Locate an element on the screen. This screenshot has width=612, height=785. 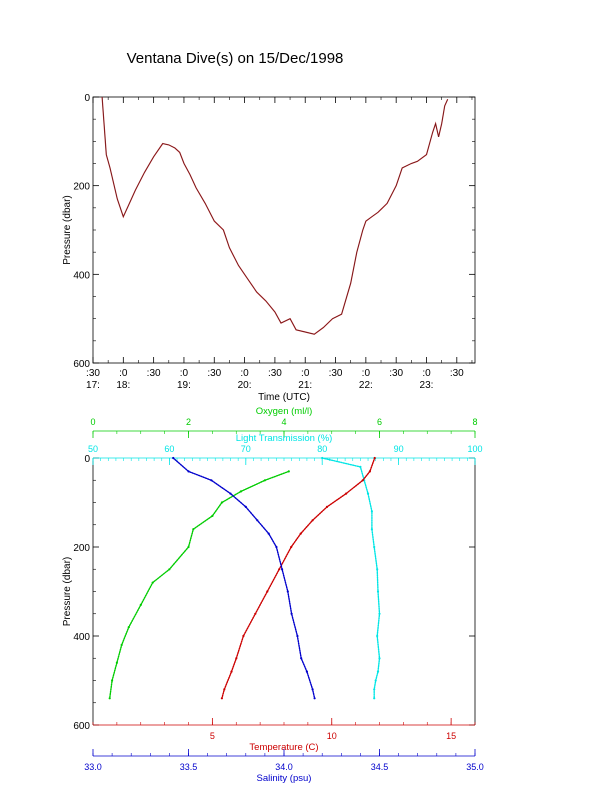
x-tick-label: 19: is located at coordinates (184, 385).